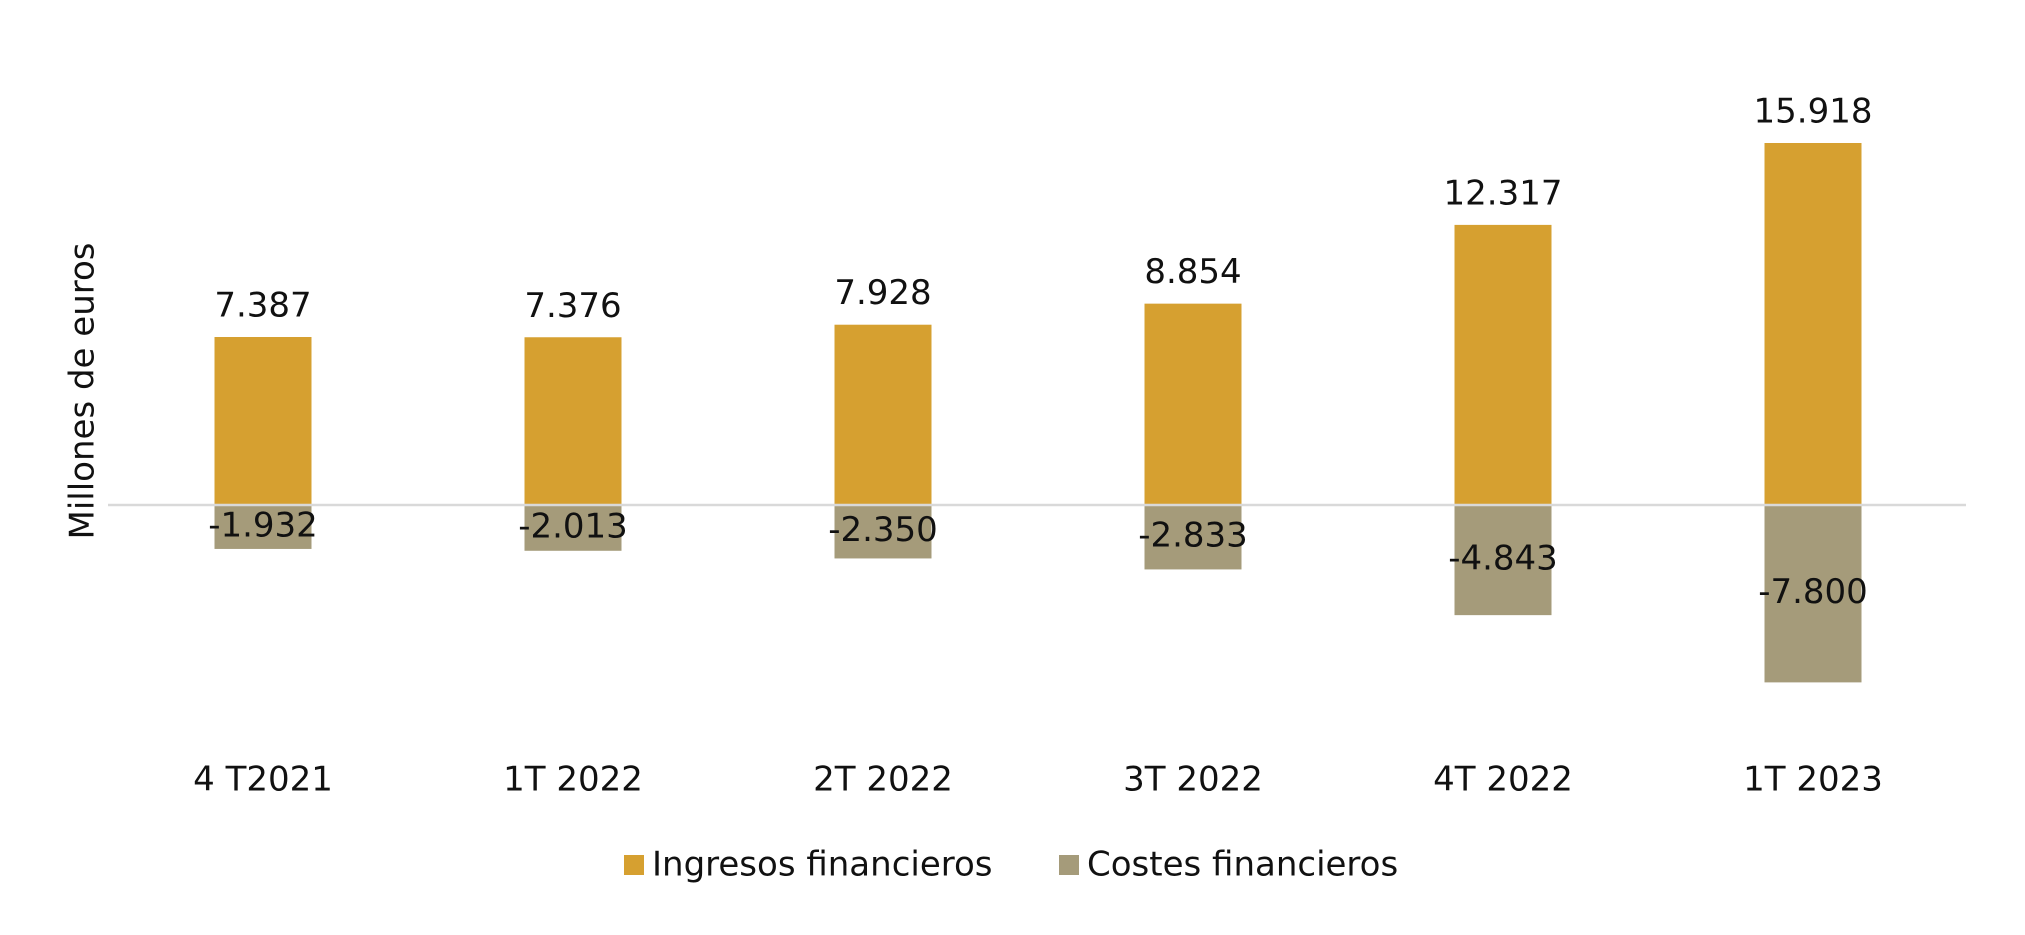 The image size is (2025, 935). What do you see at coordinates (572, 306) in the screenshot?
I see `data-label: 7.376` at bounding box center [572, 306].